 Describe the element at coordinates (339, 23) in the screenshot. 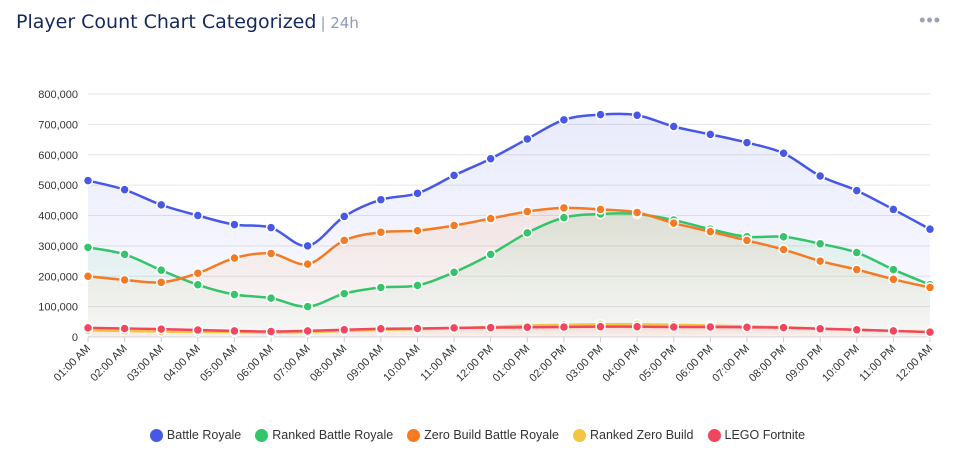

I see `chart-subtitle: | 24h` at that location.